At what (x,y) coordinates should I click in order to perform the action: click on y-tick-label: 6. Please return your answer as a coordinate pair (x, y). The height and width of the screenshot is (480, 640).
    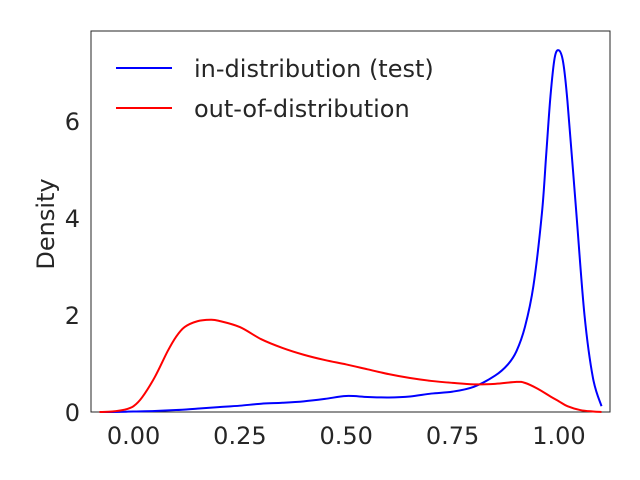
    Looking at the image, I should click on (72, 122).